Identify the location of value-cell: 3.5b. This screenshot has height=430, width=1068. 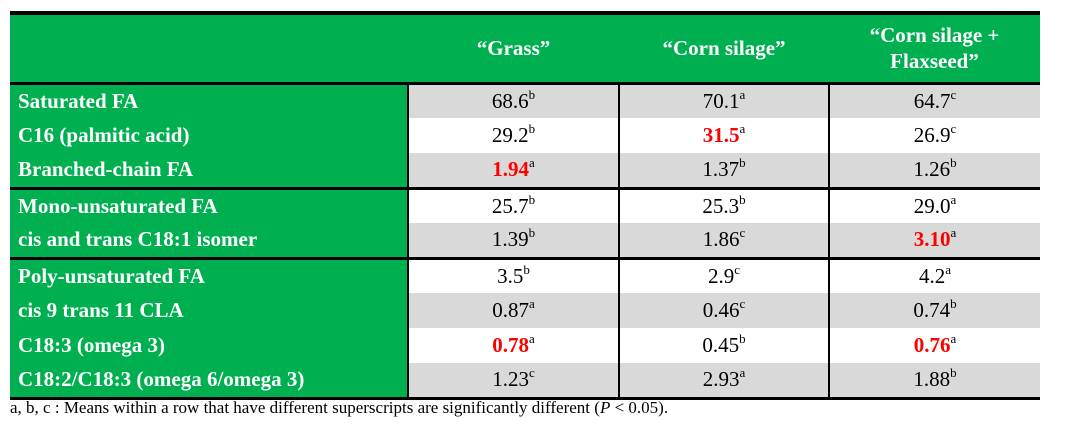
(513, 274).